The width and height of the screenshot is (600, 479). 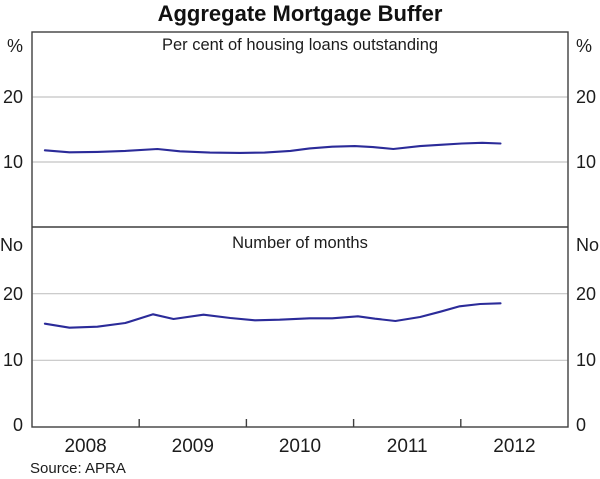 I want to click on x-tick-label: 2008, so click(x=85, y=446).